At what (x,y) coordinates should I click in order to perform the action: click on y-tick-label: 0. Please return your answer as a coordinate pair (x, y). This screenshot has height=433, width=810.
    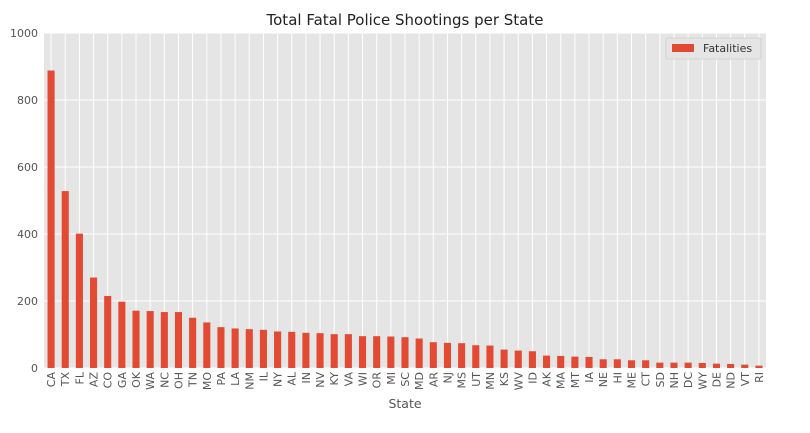
    Looking at the image, I should click on (34, 368).